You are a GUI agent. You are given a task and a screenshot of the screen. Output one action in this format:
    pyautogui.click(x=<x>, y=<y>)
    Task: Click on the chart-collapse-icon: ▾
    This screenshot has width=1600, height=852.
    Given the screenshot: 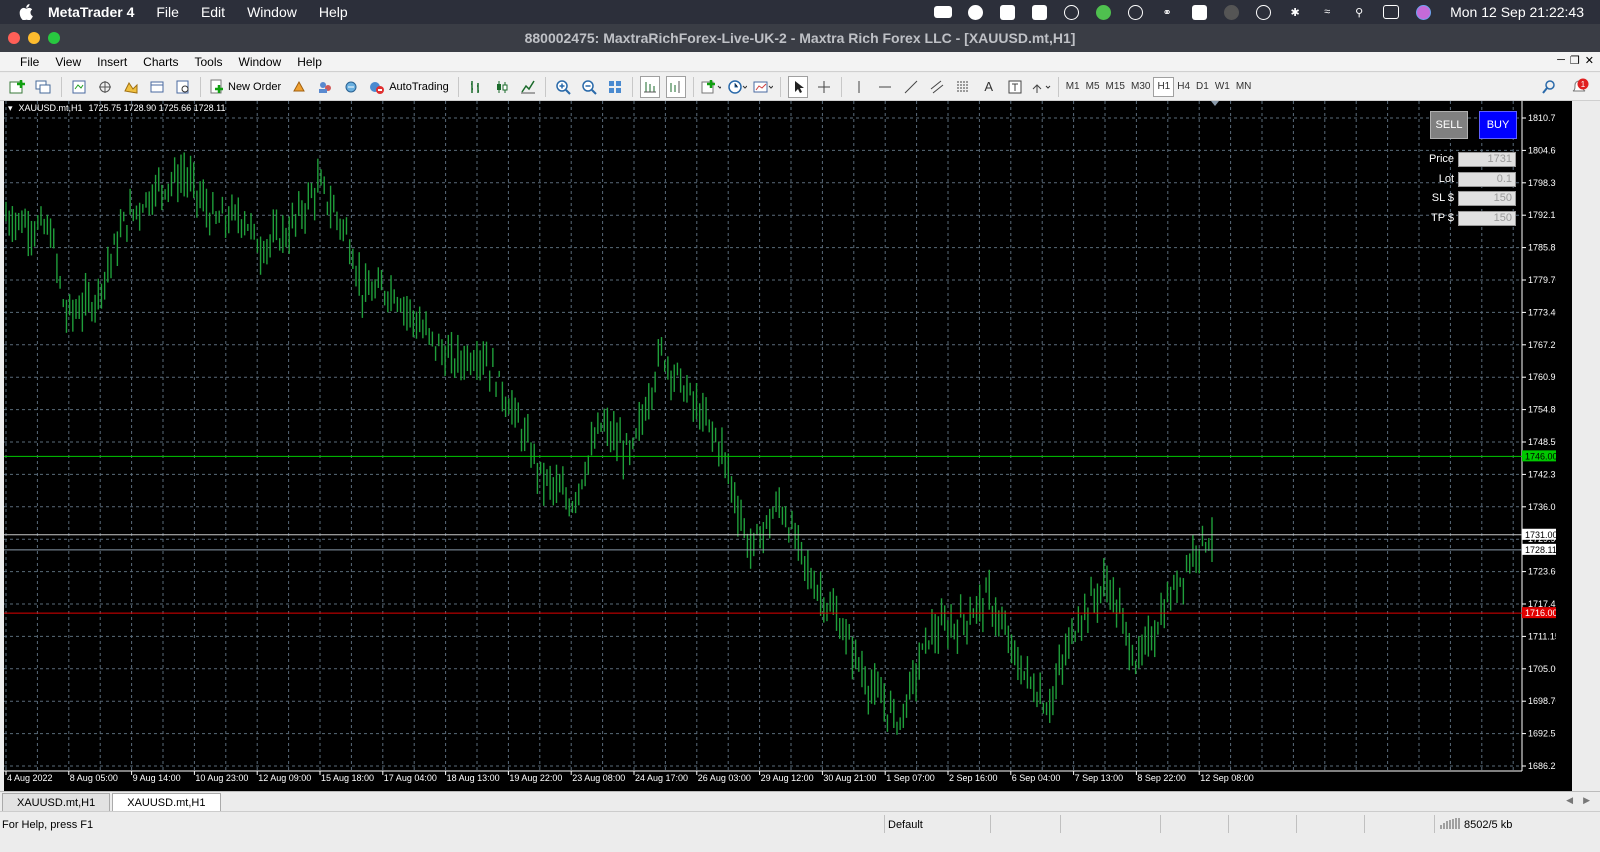 What is the action you would take?
    pyautogui.click(x=10, y=108)
    